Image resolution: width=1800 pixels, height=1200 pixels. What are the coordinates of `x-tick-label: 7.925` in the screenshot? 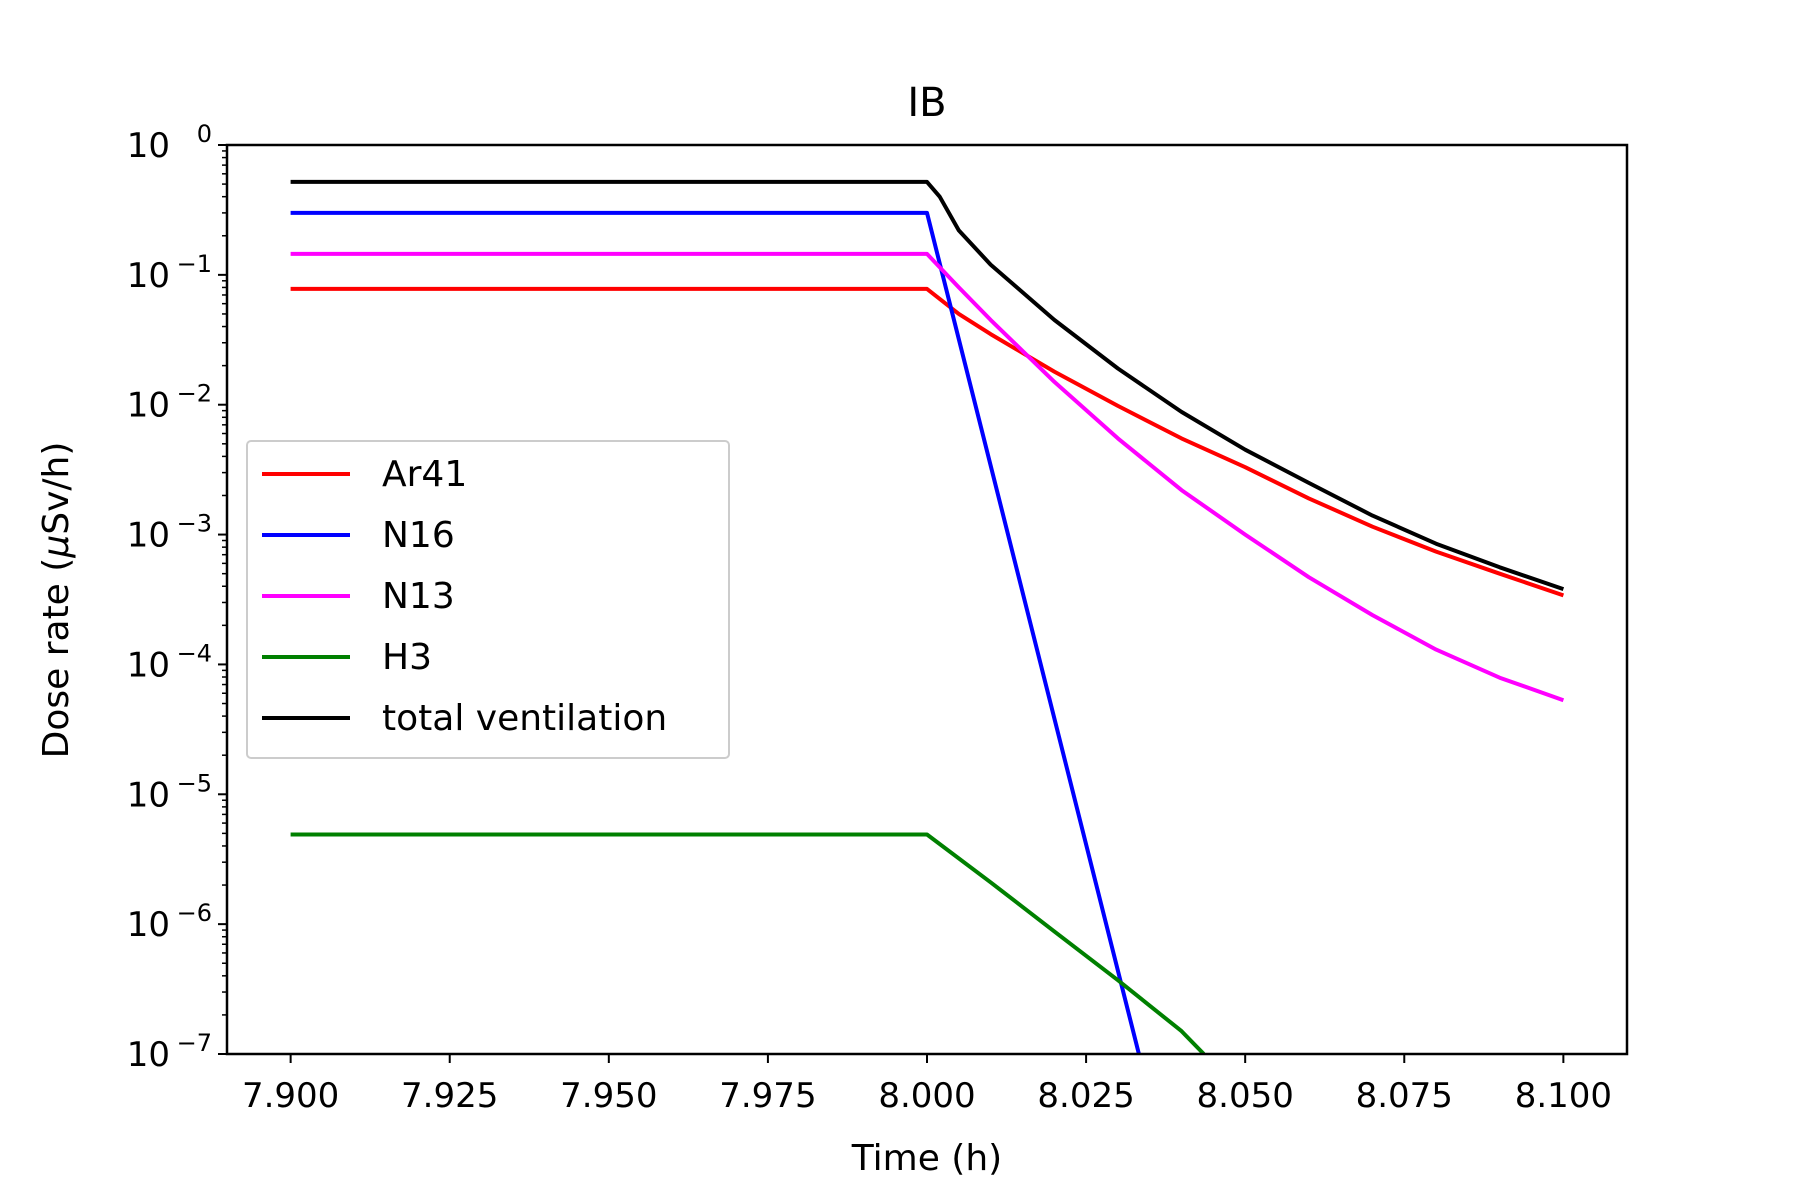 It's located at (449, 1096).